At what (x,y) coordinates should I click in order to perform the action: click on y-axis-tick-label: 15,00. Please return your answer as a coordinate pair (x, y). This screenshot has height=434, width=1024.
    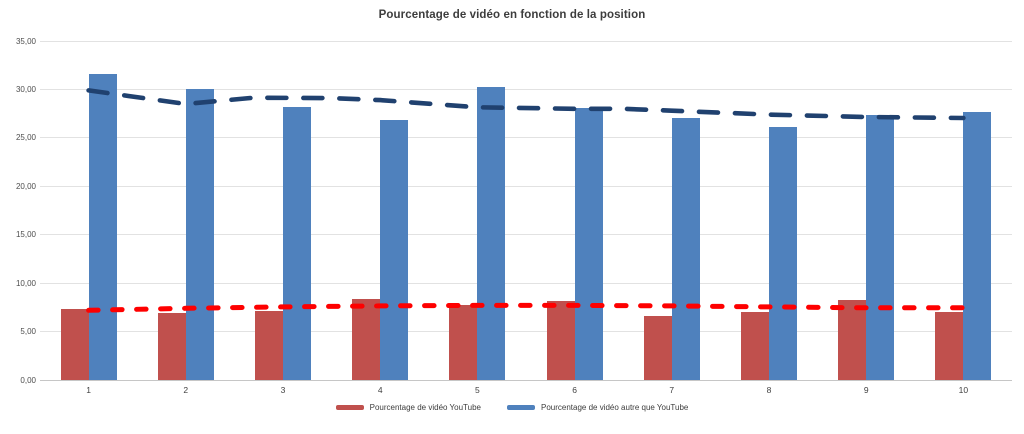
    Looking at the image, I should click on (25, 235).